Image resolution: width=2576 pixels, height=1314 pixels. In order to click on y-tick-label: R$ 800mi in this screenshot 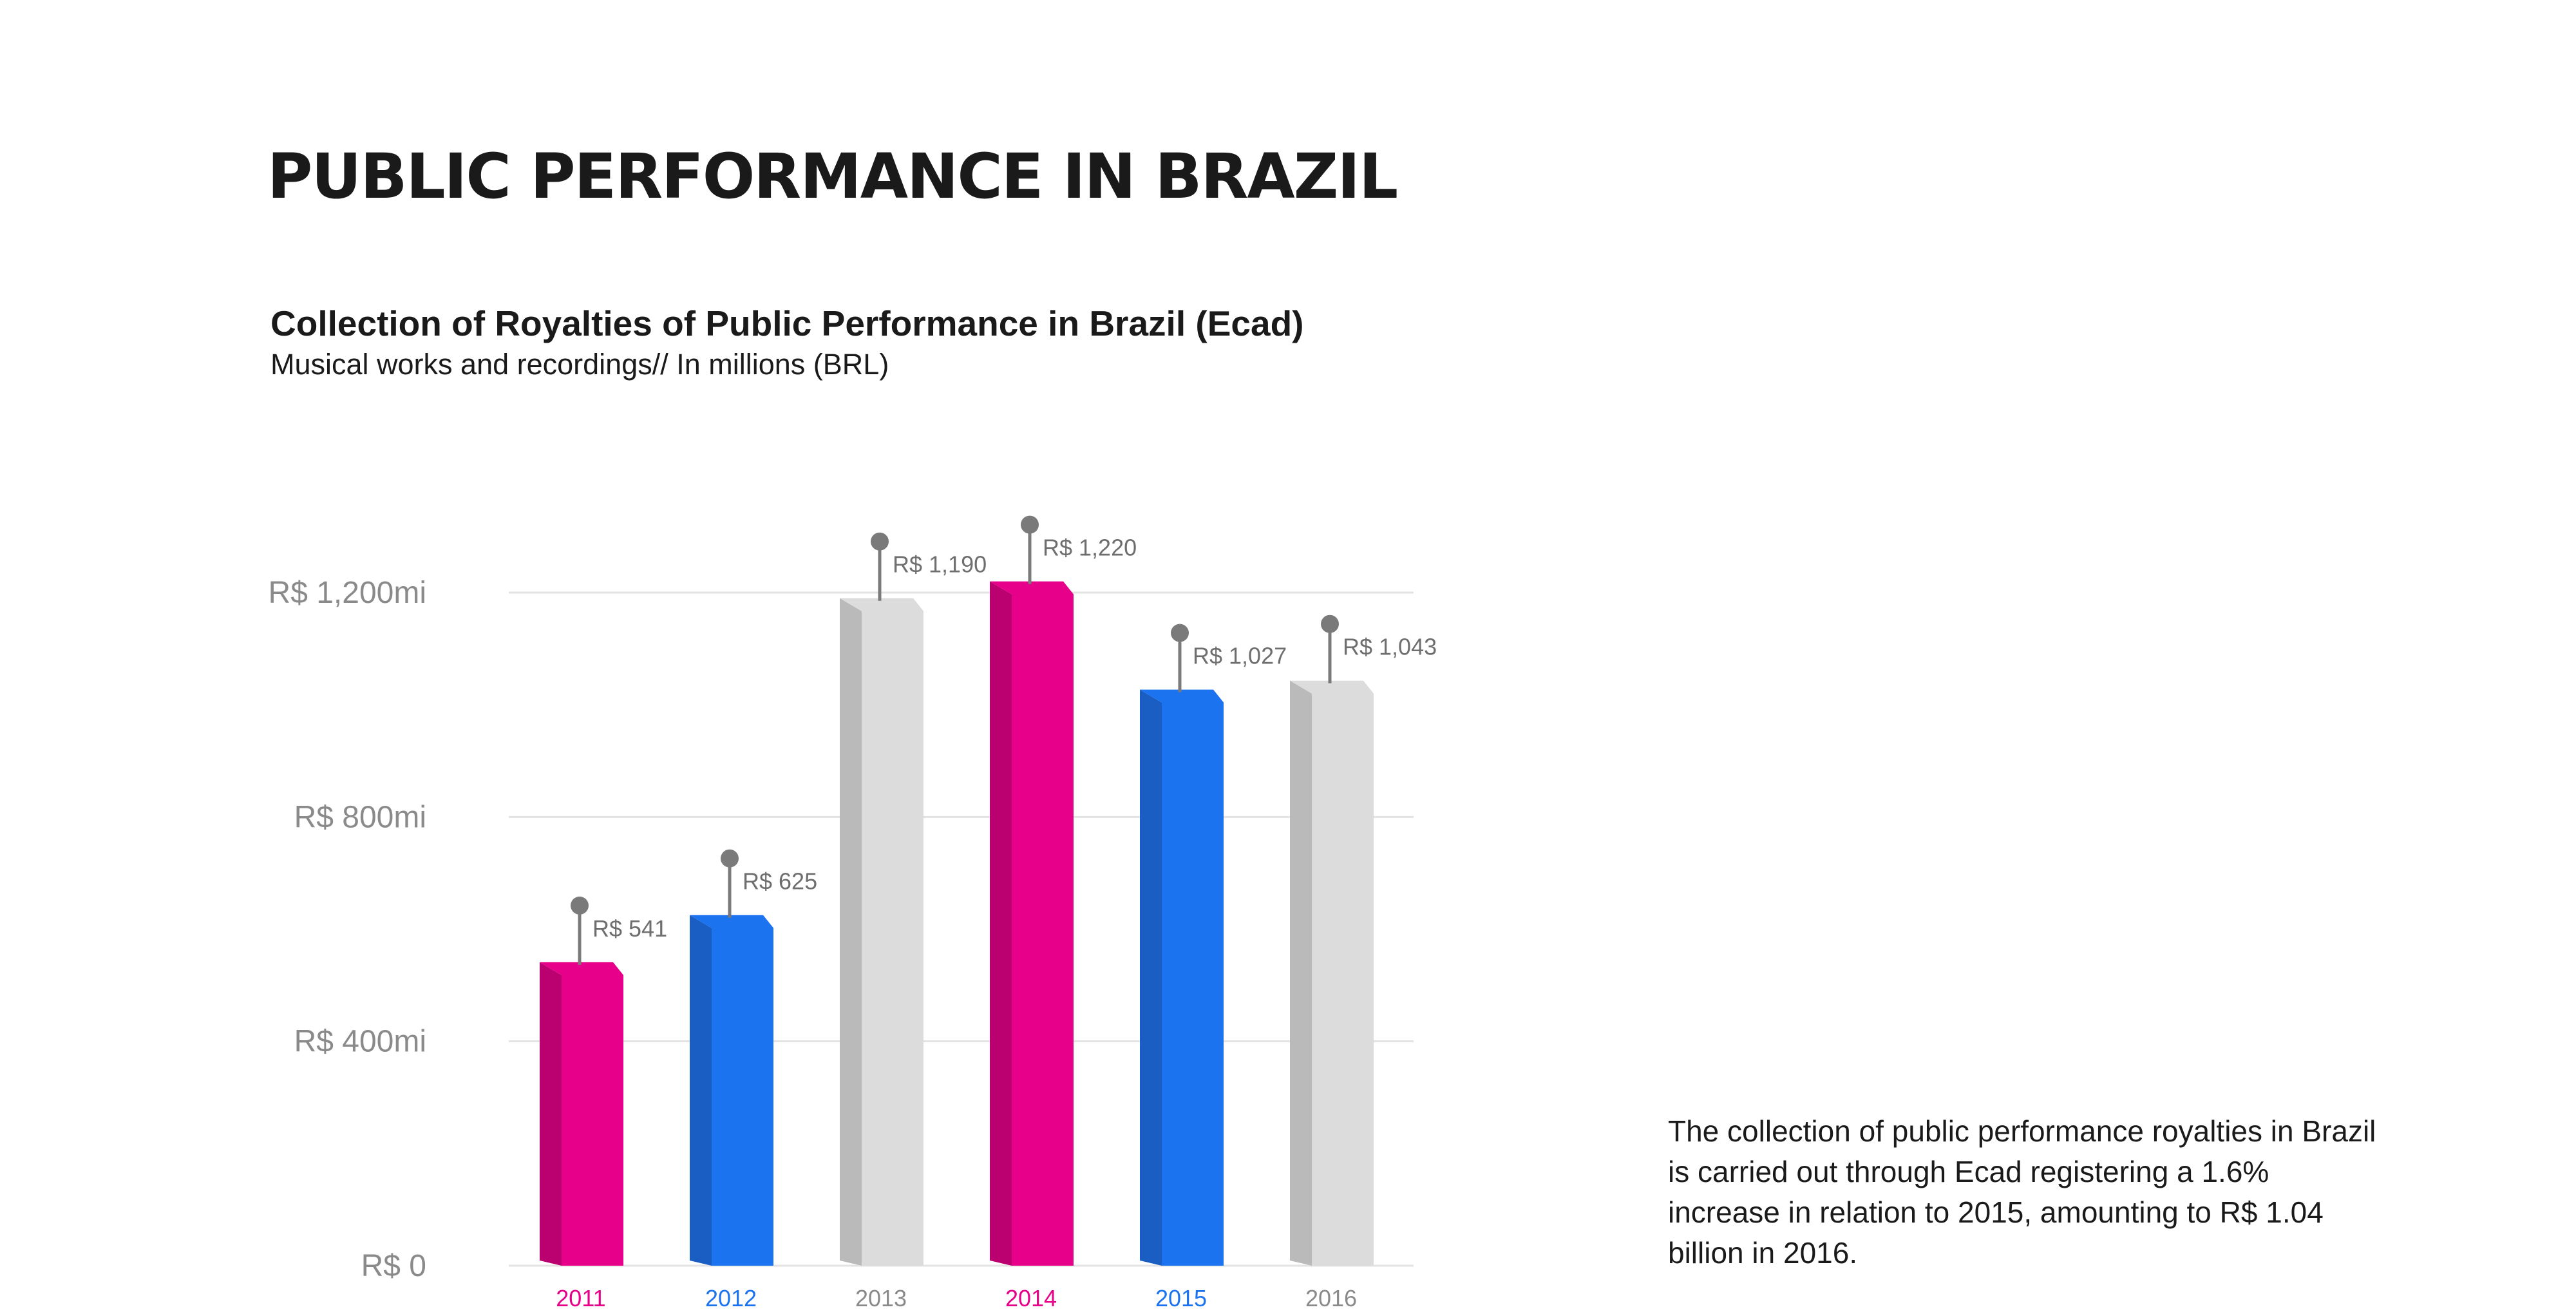, I will do `click(360, 817)`.